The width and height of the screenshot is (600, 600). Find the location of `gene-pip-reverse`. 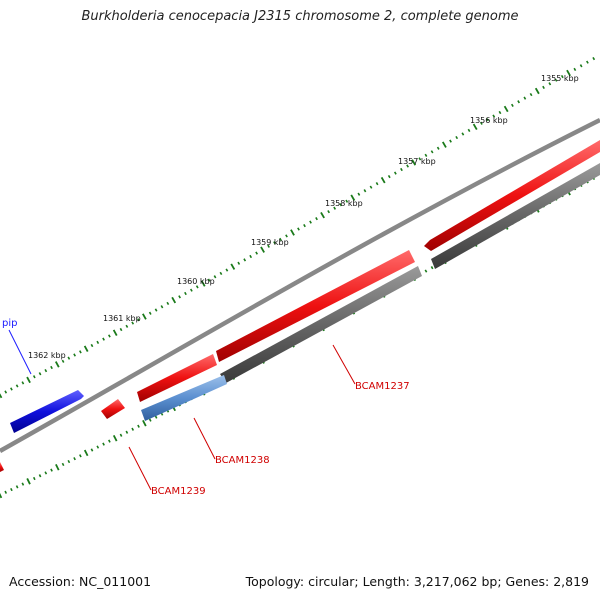

gene-pip-reverse is located at coordinates (47, 411).